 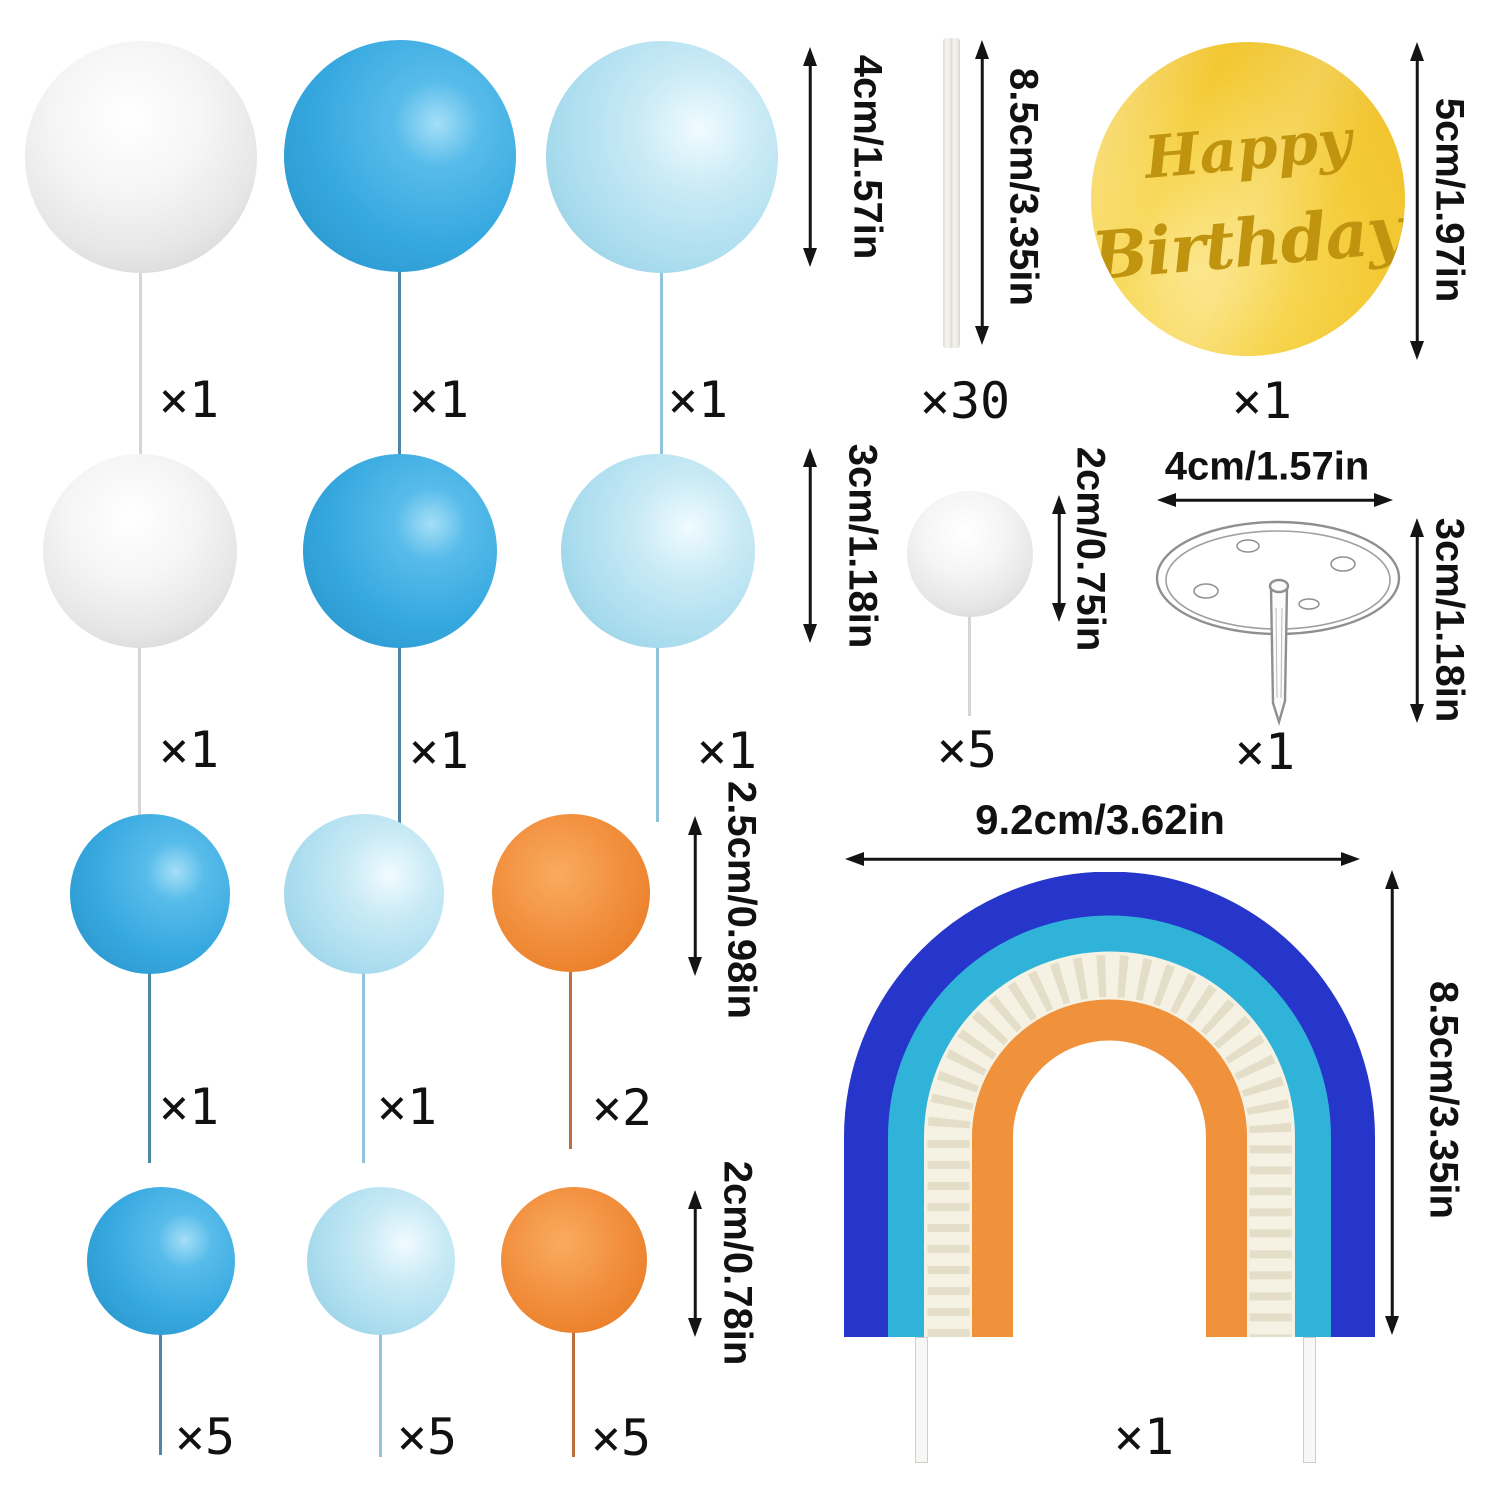 What do you see at coordinates (161, 1261) in the screenshot?
I see `ball-2cm-blue` at bounding box center [161, 1261].